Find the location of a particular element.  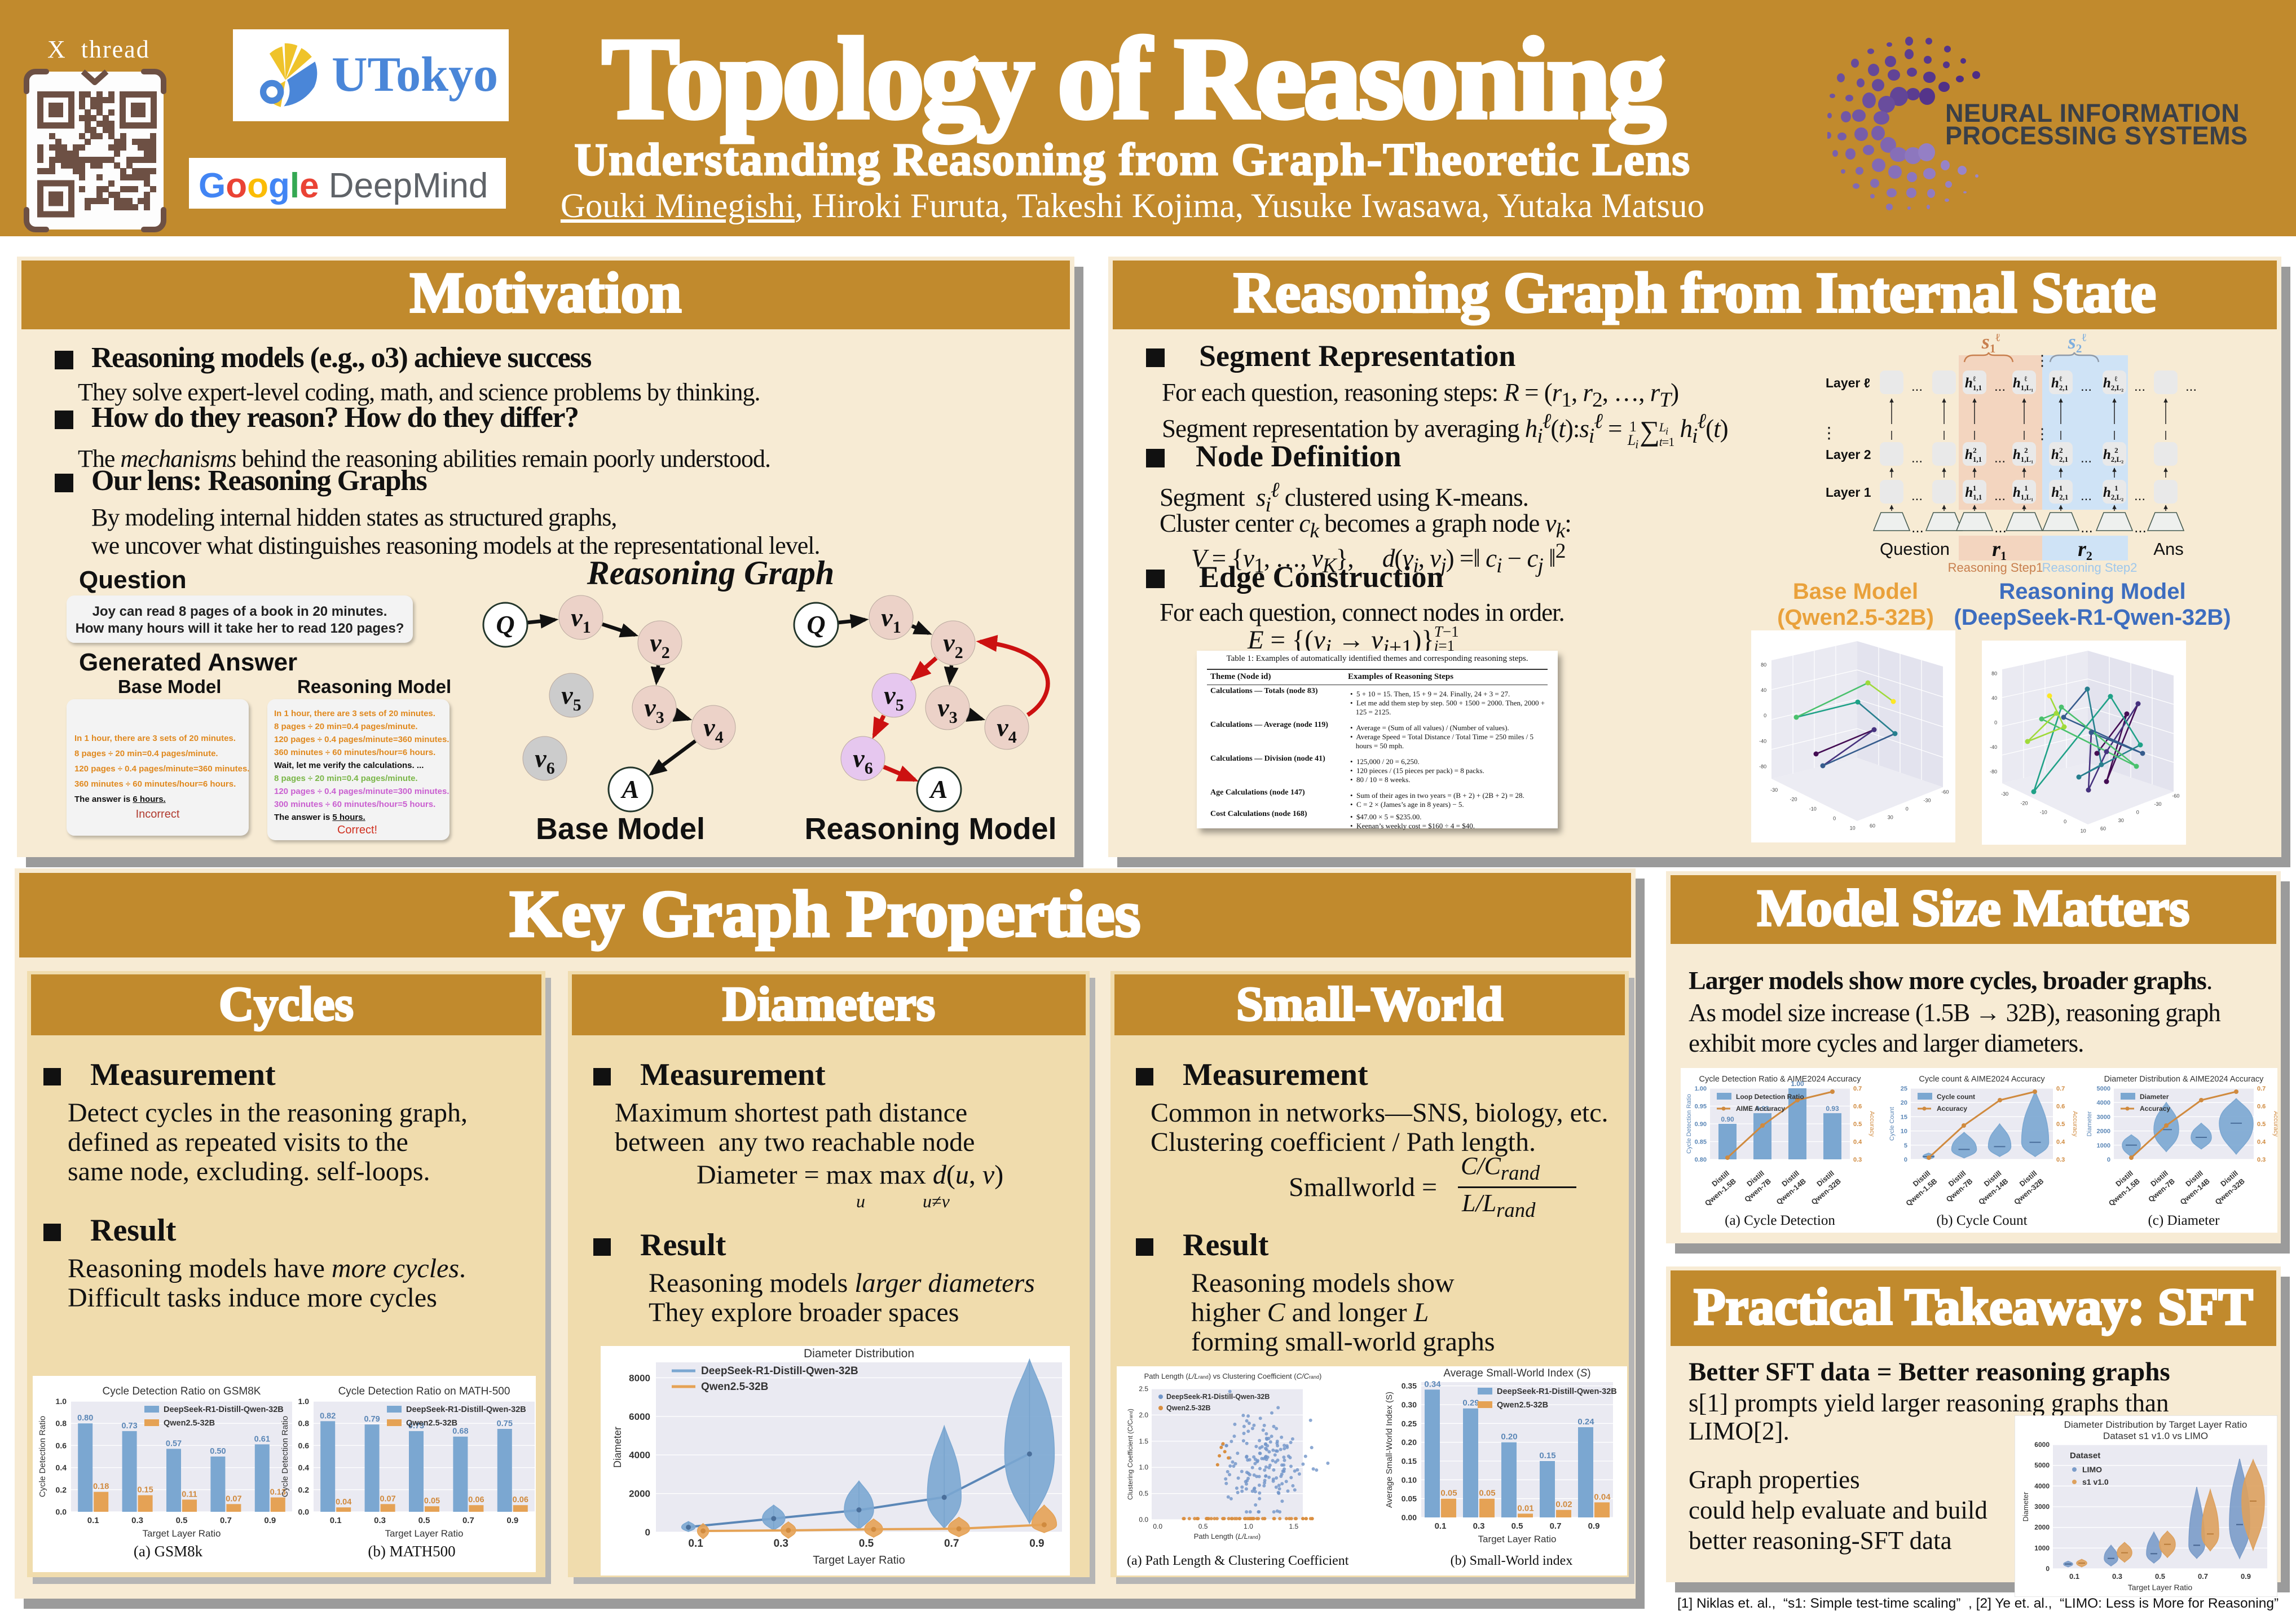

svg-text: AIME Accuracy is located at coordinates (1760, 1109).